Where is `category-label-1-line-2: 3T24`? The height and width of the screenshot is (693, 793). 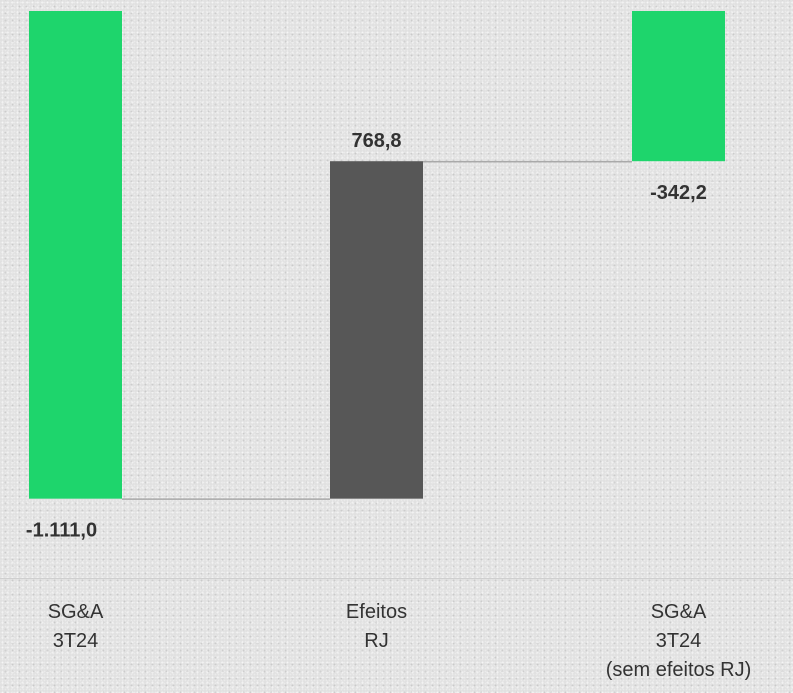 category-label-1-line-2: 3T24 is located at coordinates (76, 641).